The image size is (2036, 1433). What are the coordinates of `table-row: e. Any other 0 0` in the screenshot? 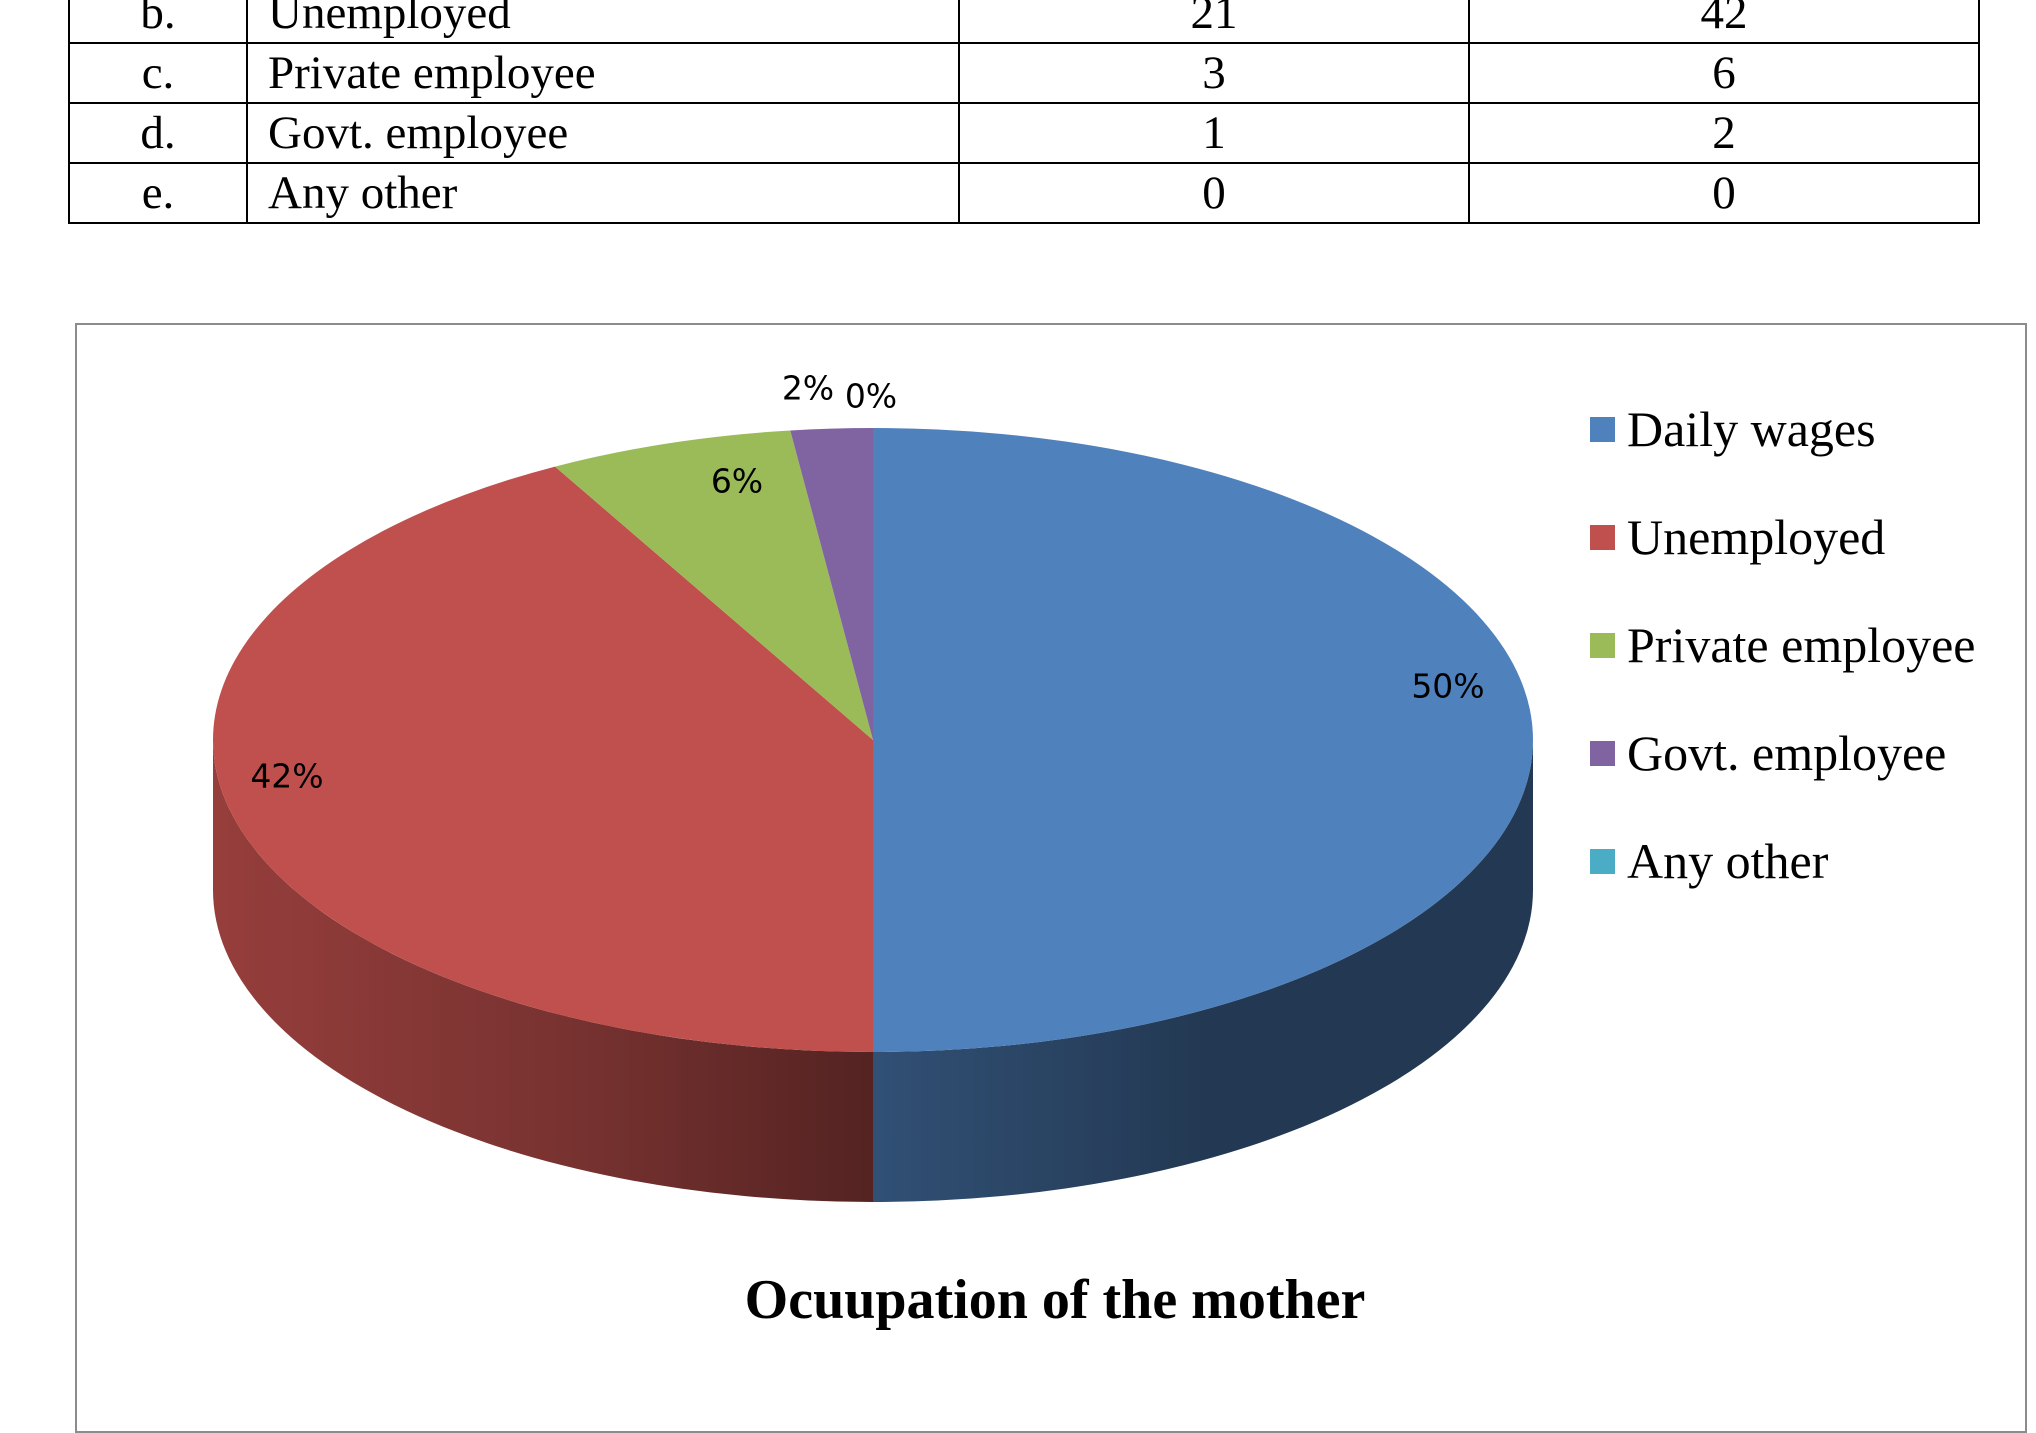 It's located at (1024, 193).